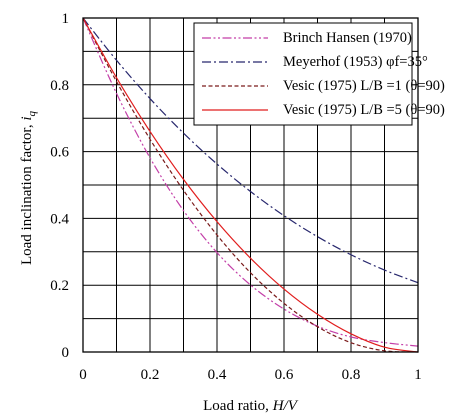  What do you see at coordinates (355, 62) in the screenshot?
I see `legend-label: Meyerhof (1953) φf=35°` at bounding box center [355, 62].